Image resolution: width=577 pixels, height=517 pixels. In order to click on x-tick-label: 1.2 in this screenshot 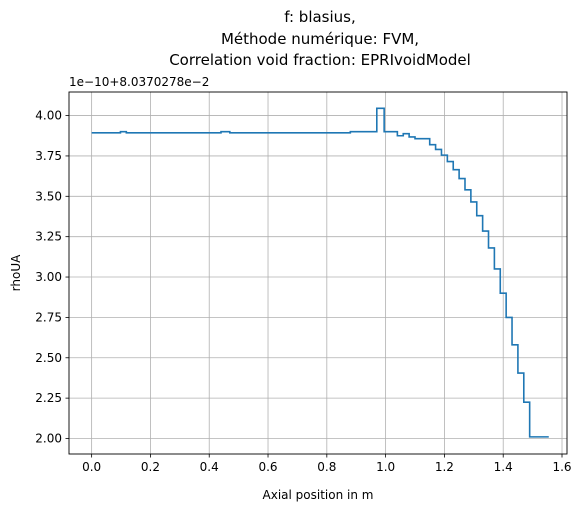, I will do `click(444, 467)`.